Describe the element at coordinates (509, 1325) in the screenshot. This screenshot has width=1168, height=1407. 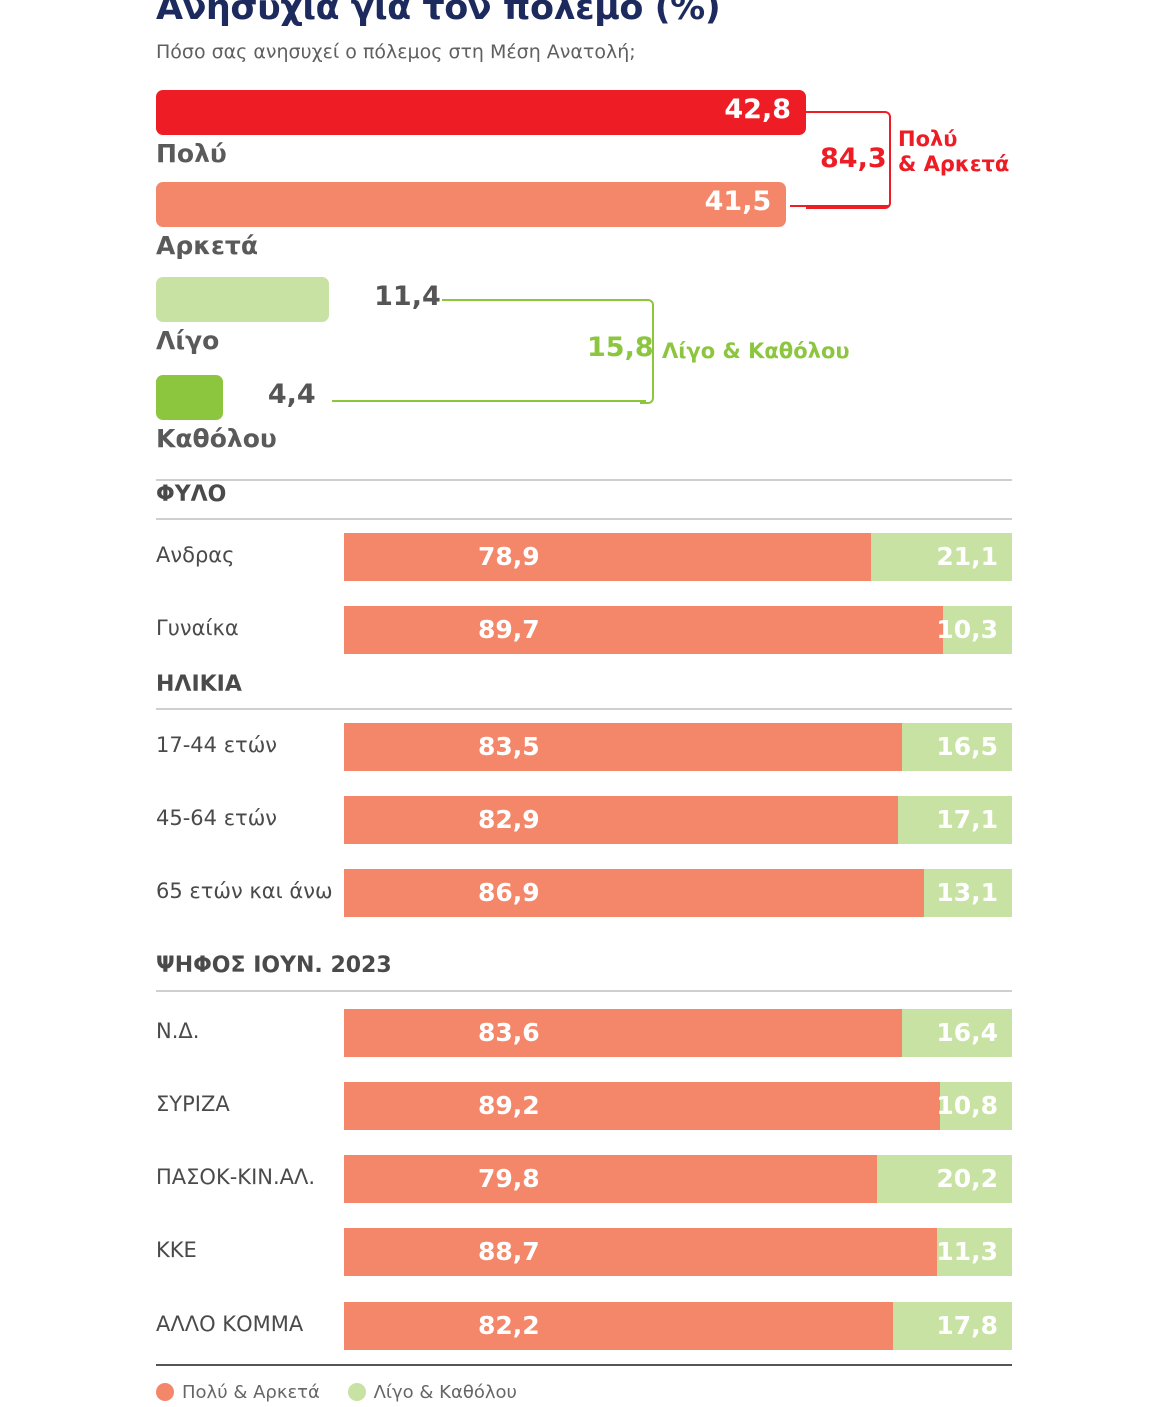
I see `data-label-polu-arketa: 82,2` at that location.